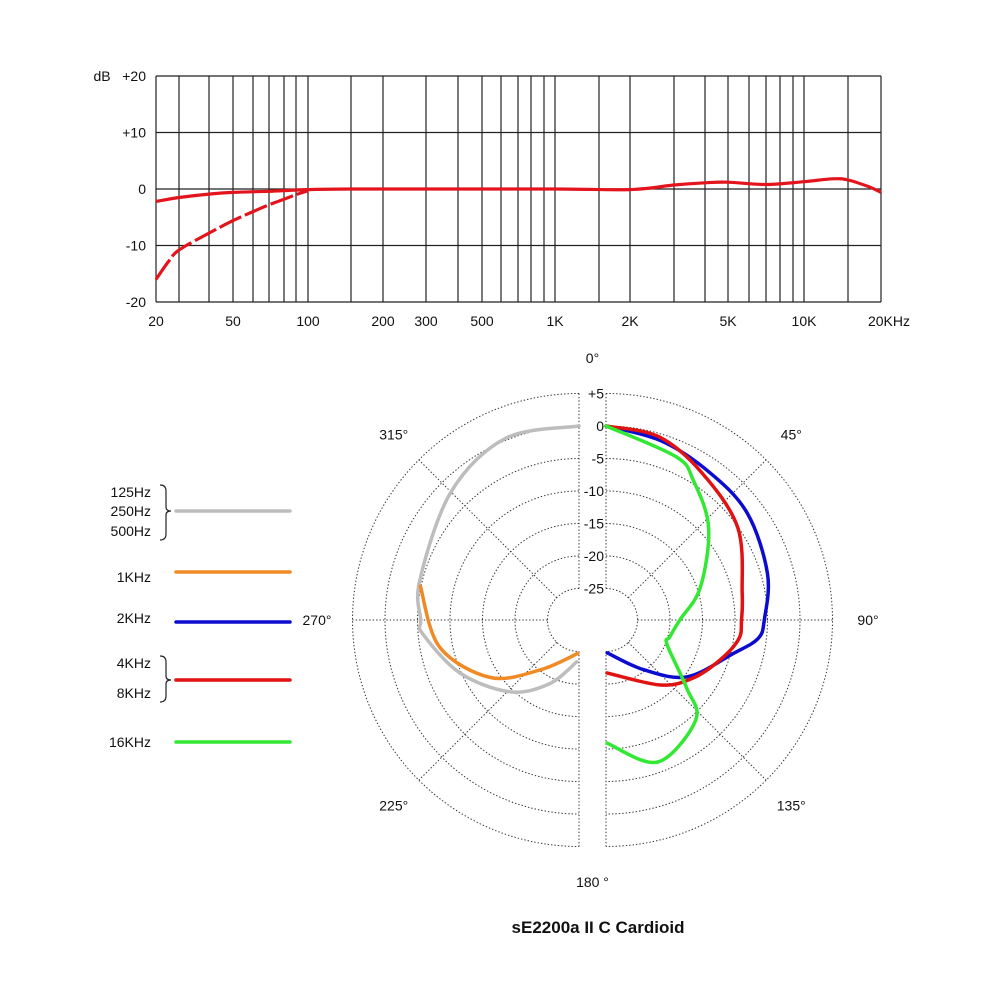 The height and width of the screenshot is (1000, 1000). I want to click on x-tick-label: 1K, so click(555, 321).